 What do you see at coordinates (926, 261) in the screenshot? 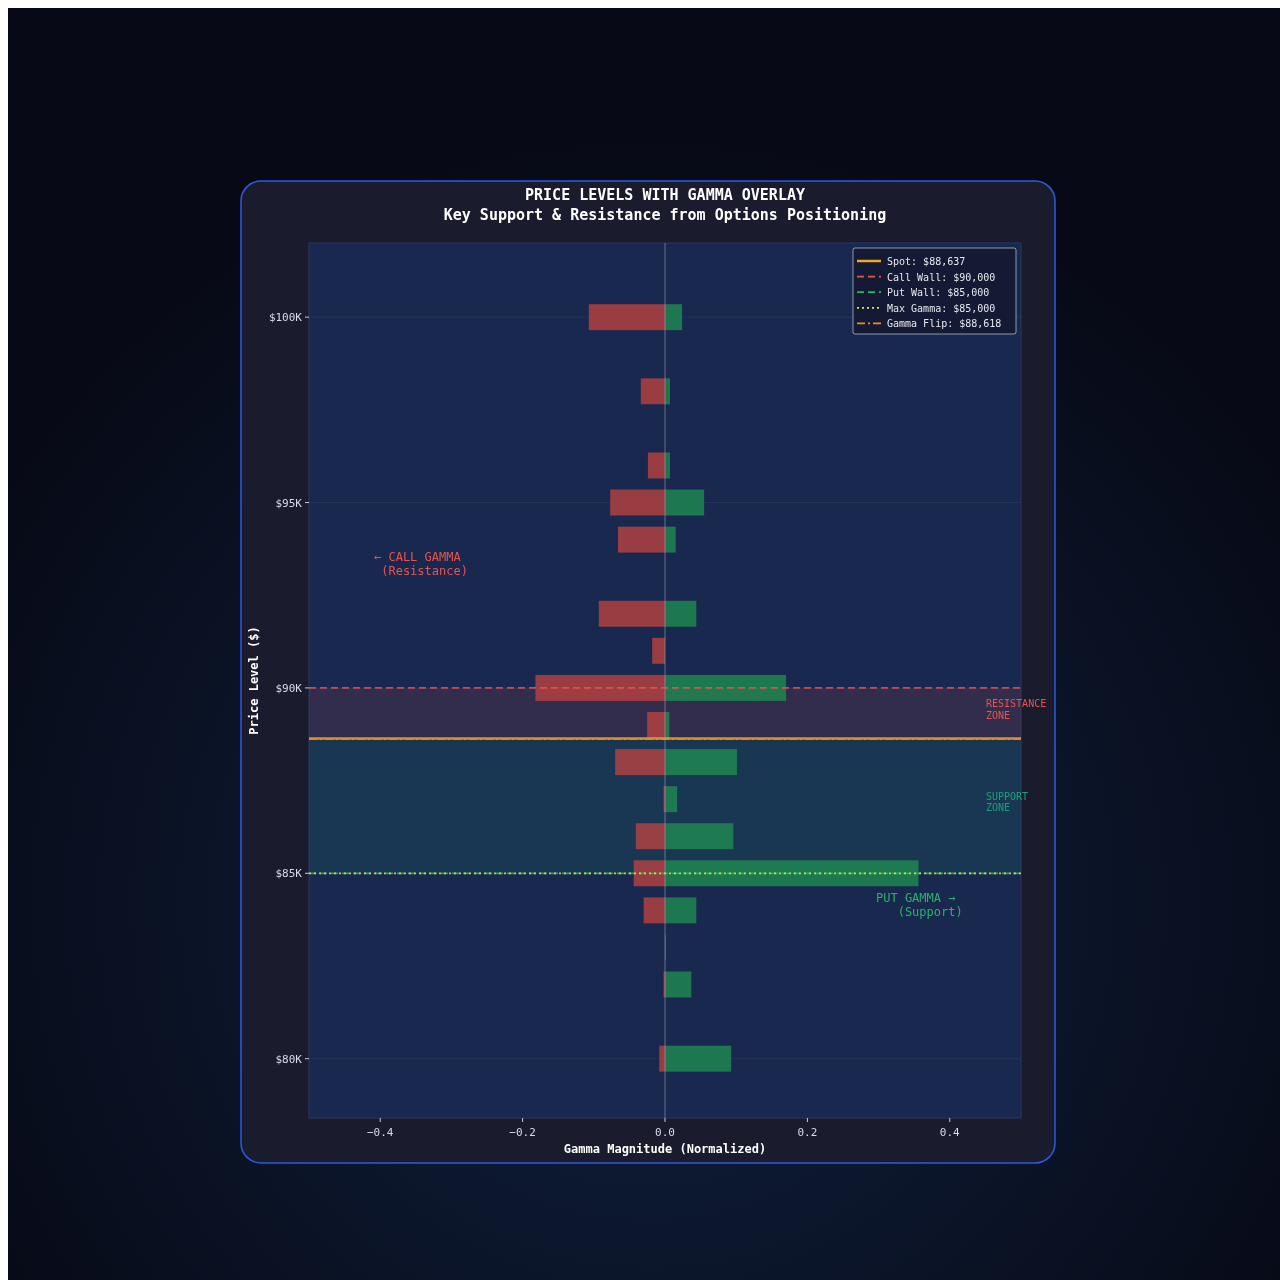
I see `legend-label: Spot: $88,637` at bounding box center [926, 261].